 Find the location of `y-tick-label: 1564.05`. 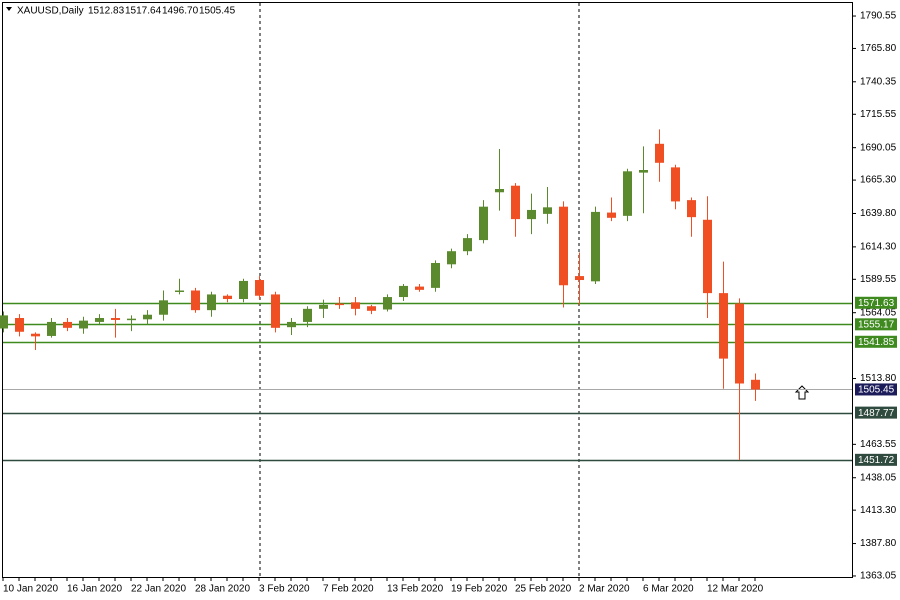

y-tick-label: 1564.05 is located at coordinates (878, 312).